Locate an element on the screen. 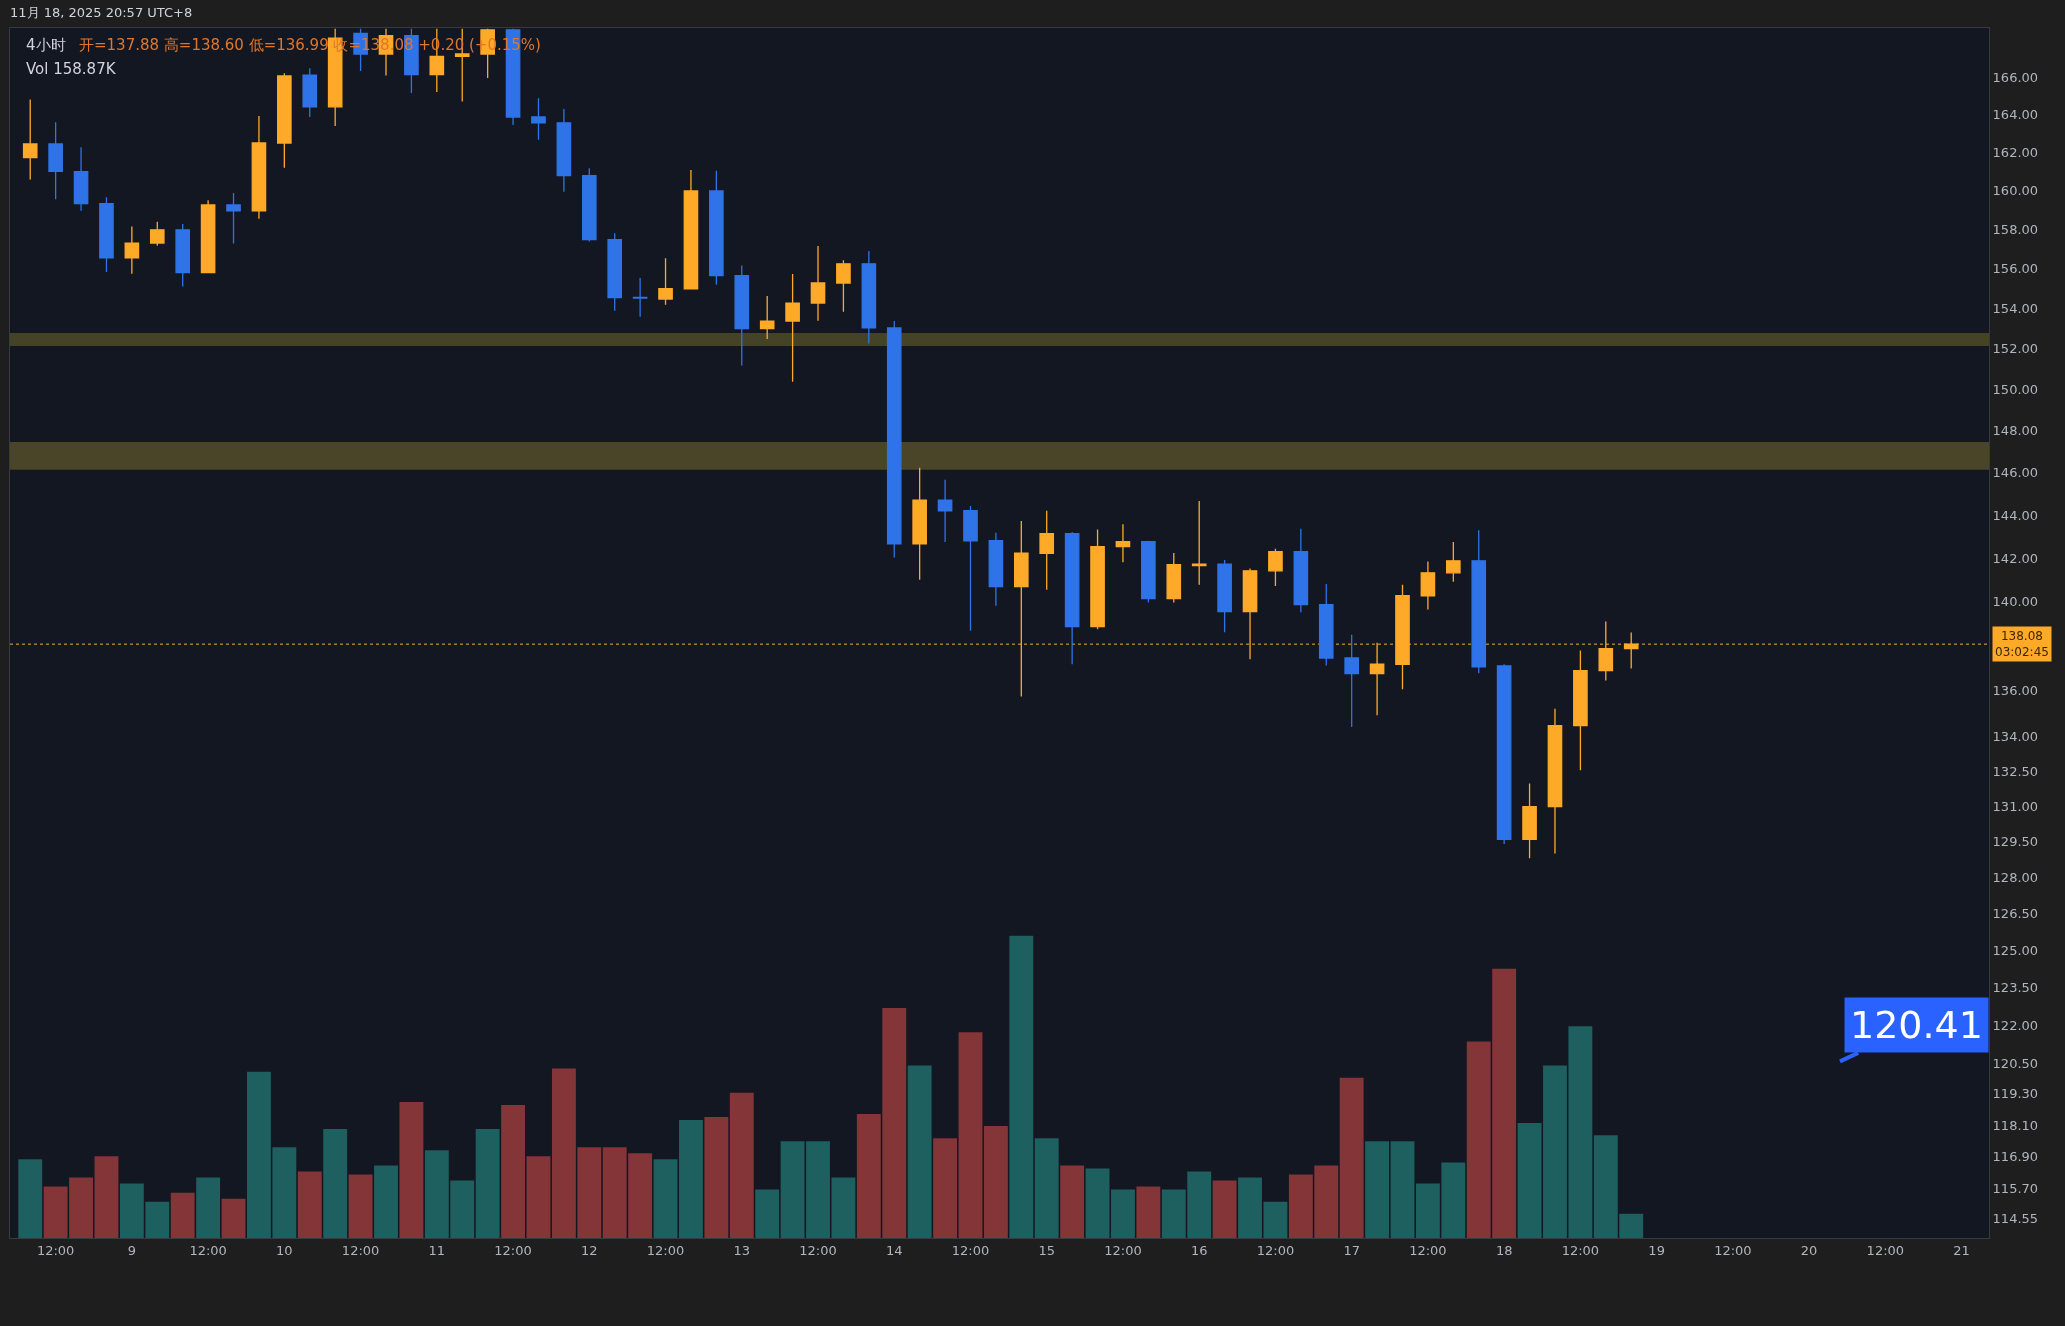 The height and width of the screenshot is (1326, 2065). x-tick-label: 21 is located at coordinates (1961, 1250).